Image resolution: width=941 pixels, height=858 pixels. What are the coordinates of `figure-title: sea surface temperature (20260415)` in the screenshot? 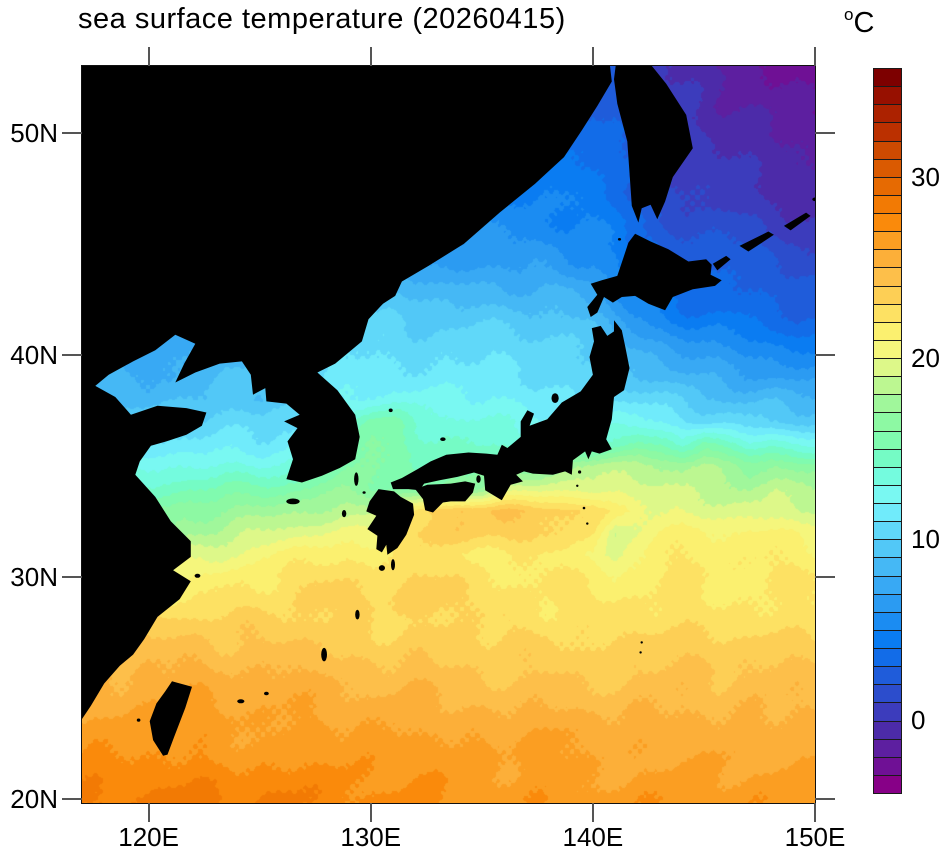 It's located at (322, 19).